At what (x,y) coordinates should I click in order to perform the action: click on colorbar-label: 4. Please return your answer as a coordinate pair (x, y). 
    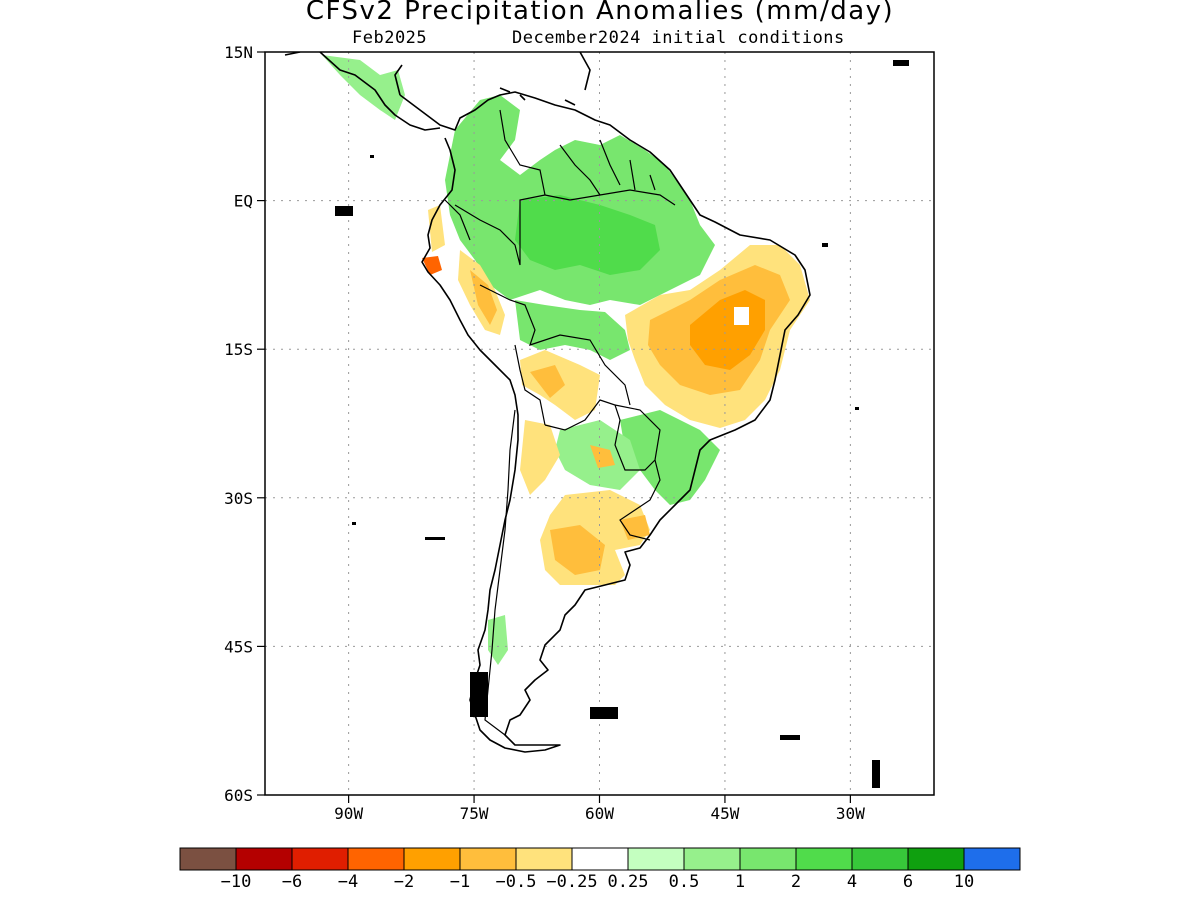
    Looking at the image, I should click on (852, 882).